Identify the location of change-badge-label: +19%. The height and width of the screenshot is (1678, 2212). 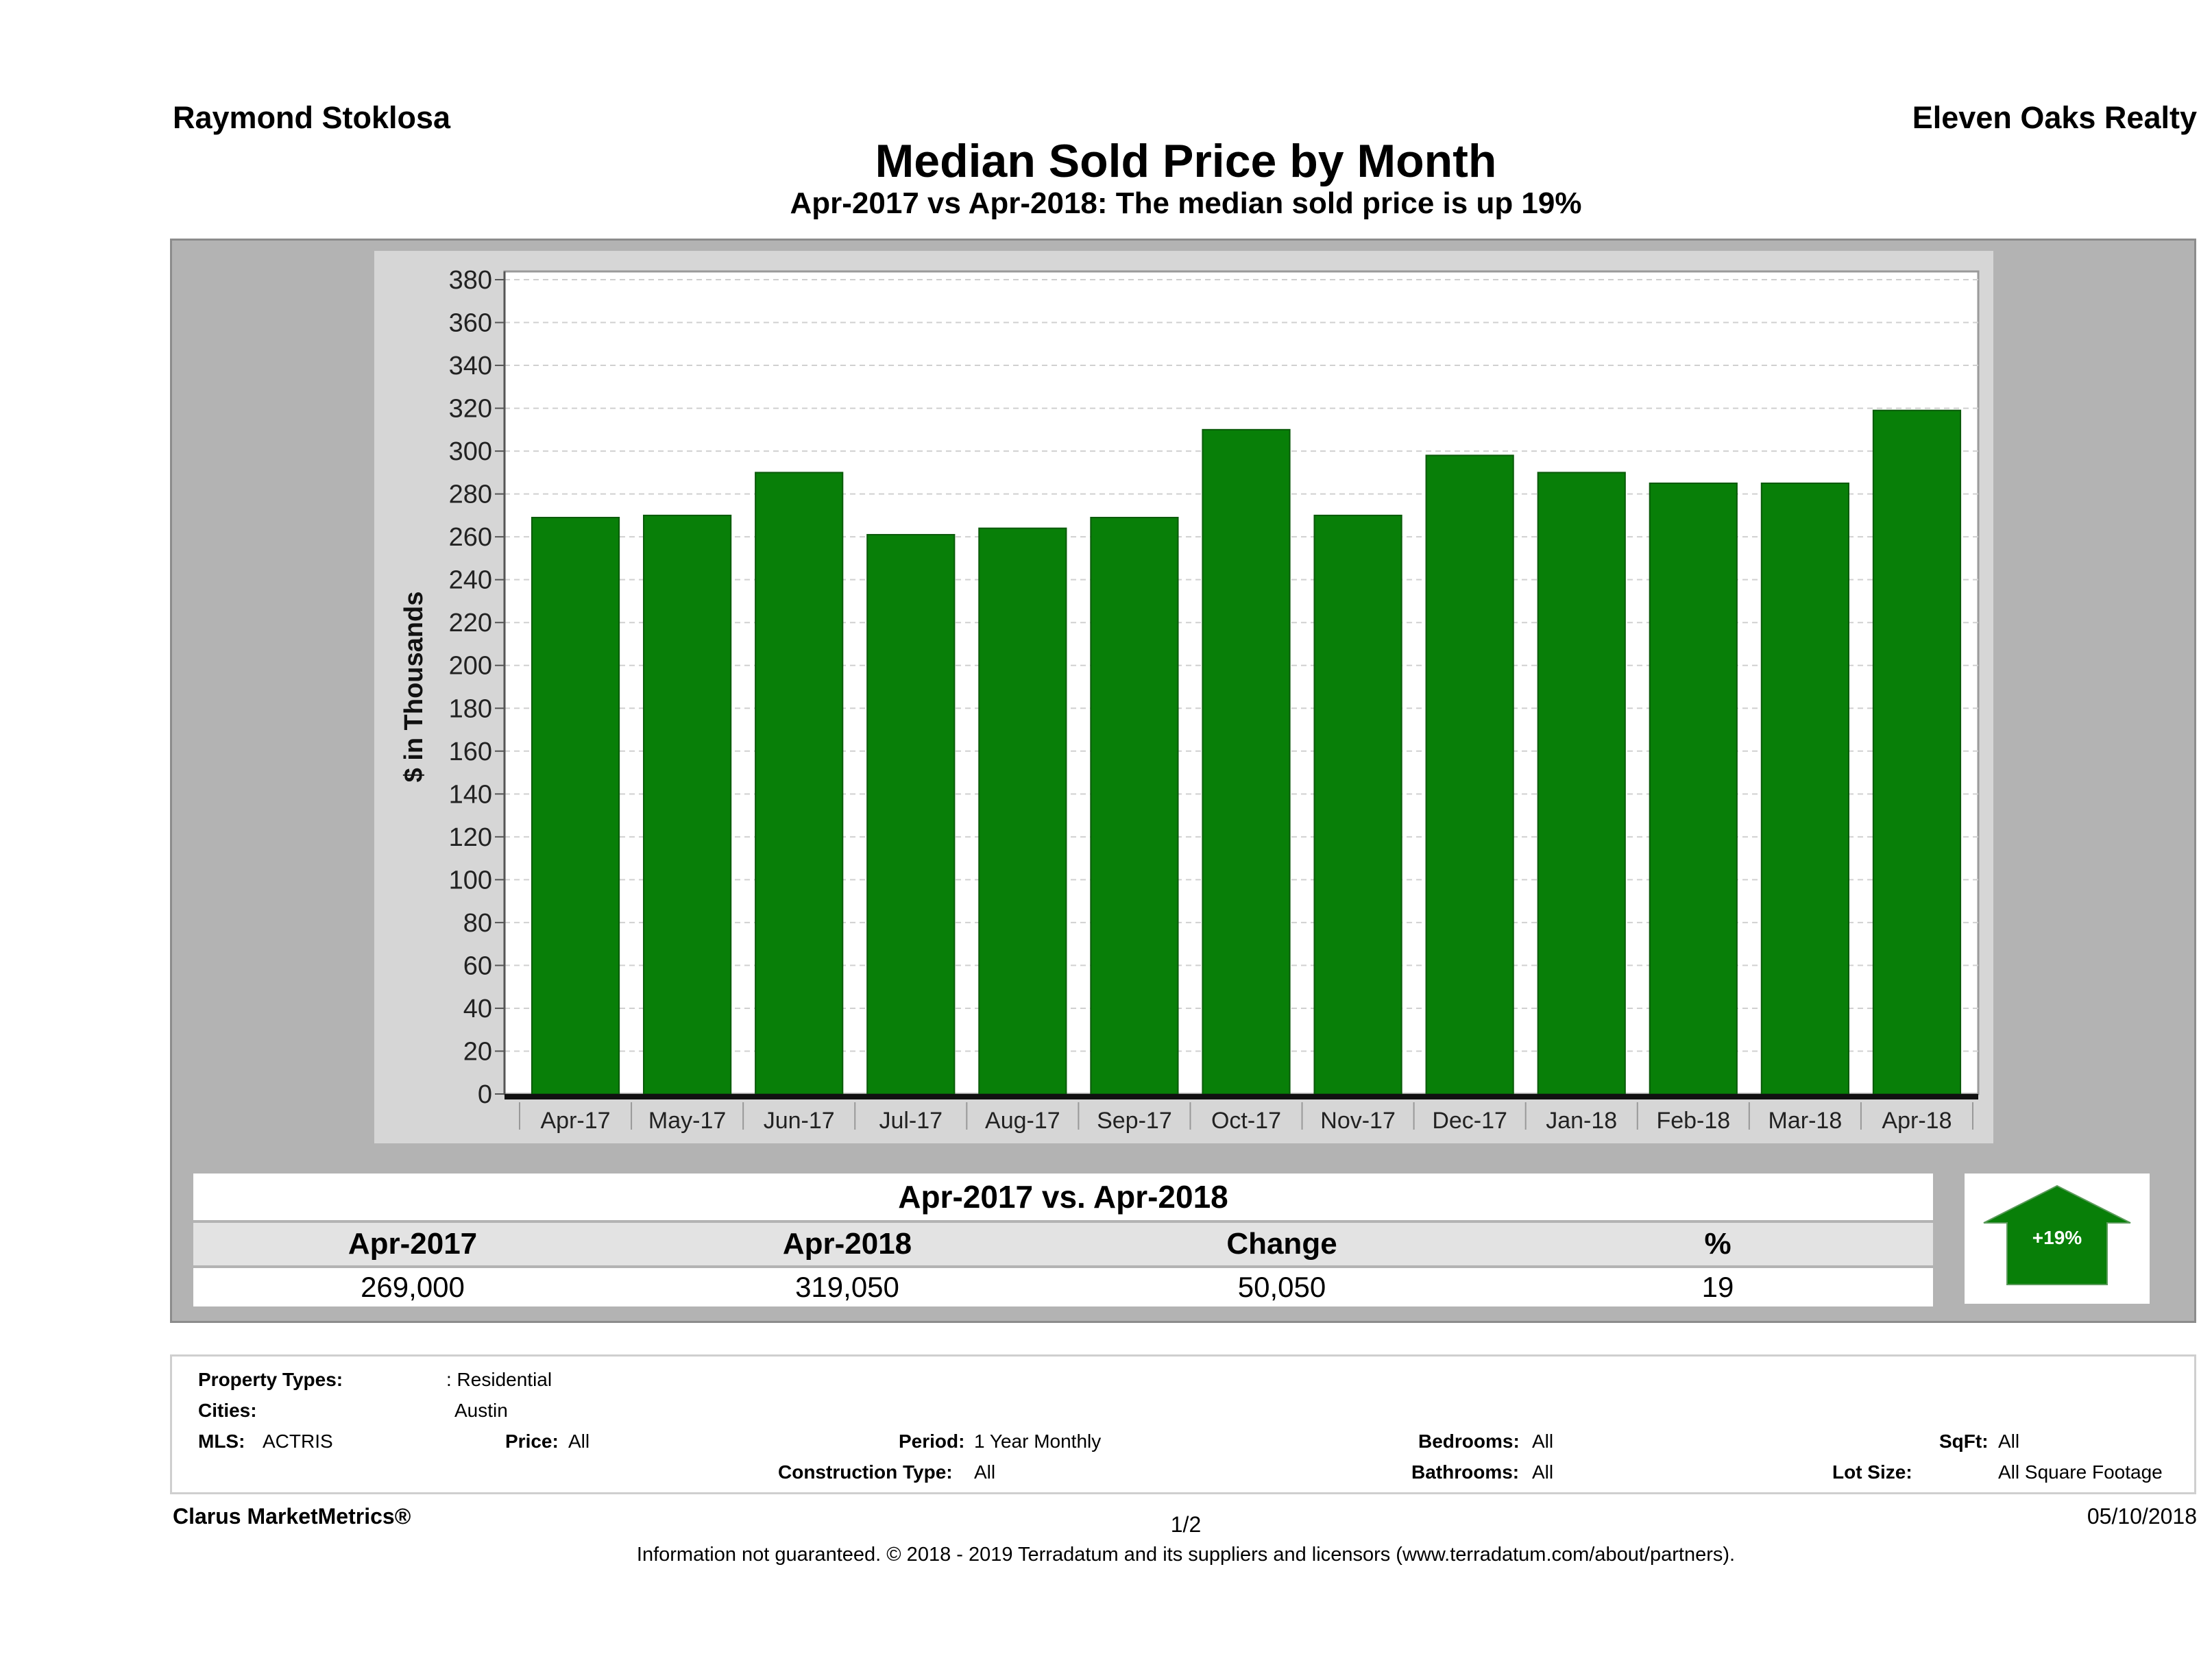
(2057, 1237).